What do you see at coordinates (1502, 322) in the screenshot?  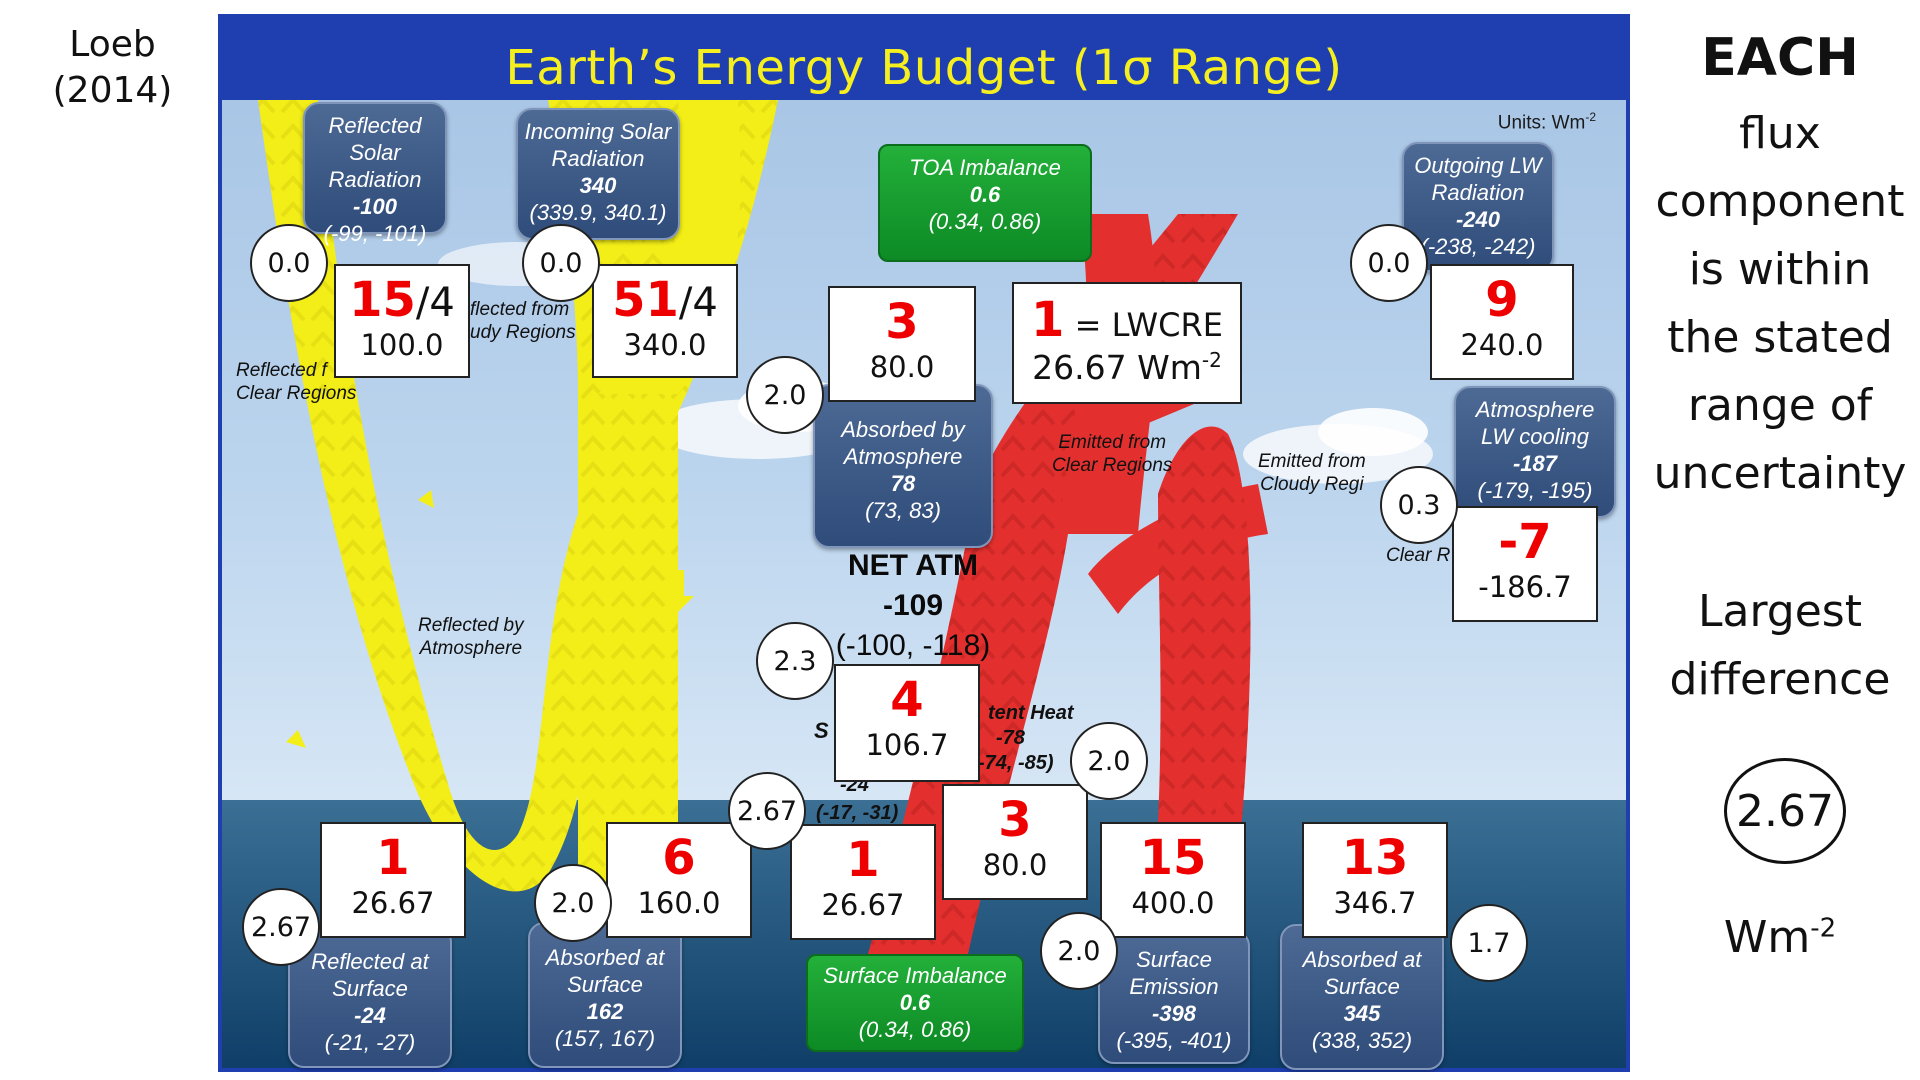 I see `overlay-outgoing-lw: 9 240.0` at bounding box center [1502, 322].